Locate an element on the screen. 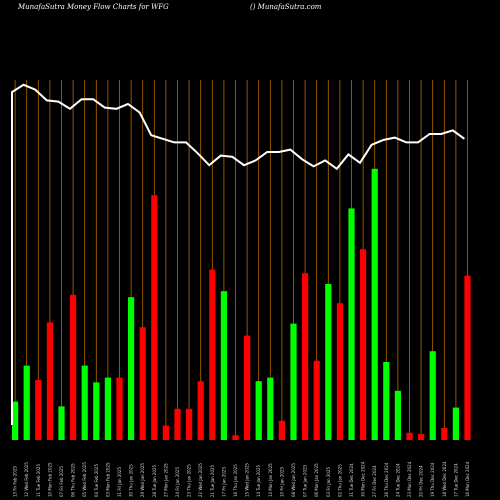 Image resolution: width=500 pixels, height=500 pixels. x-tick-label: 06 Thu Feb 2025 is located at coordinates (73, 480).